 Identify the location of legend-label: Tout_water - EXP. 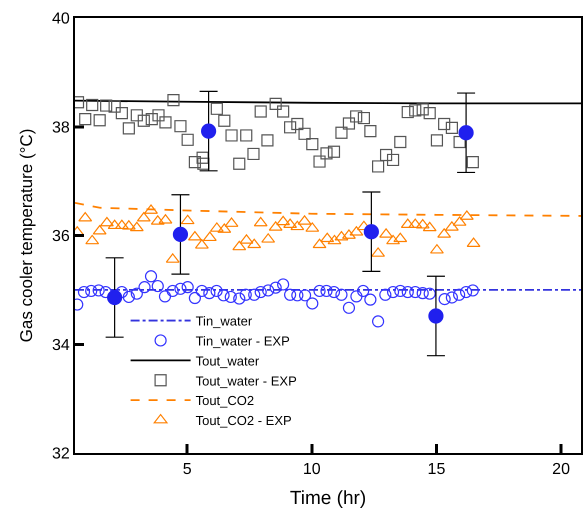
(246, 380).